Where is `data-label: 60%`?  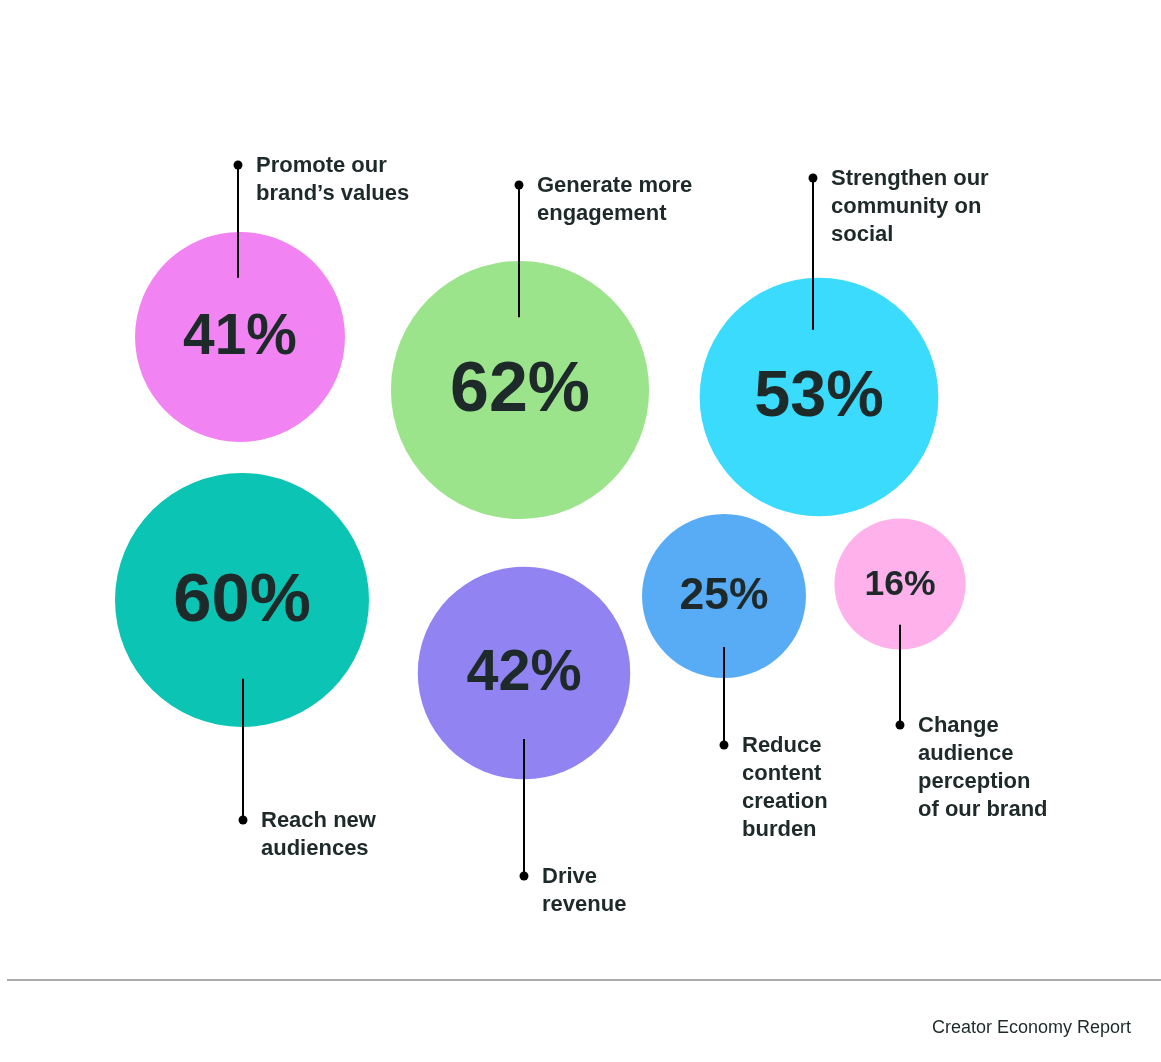 data-label: 60% is located at coordinates (242, 597).